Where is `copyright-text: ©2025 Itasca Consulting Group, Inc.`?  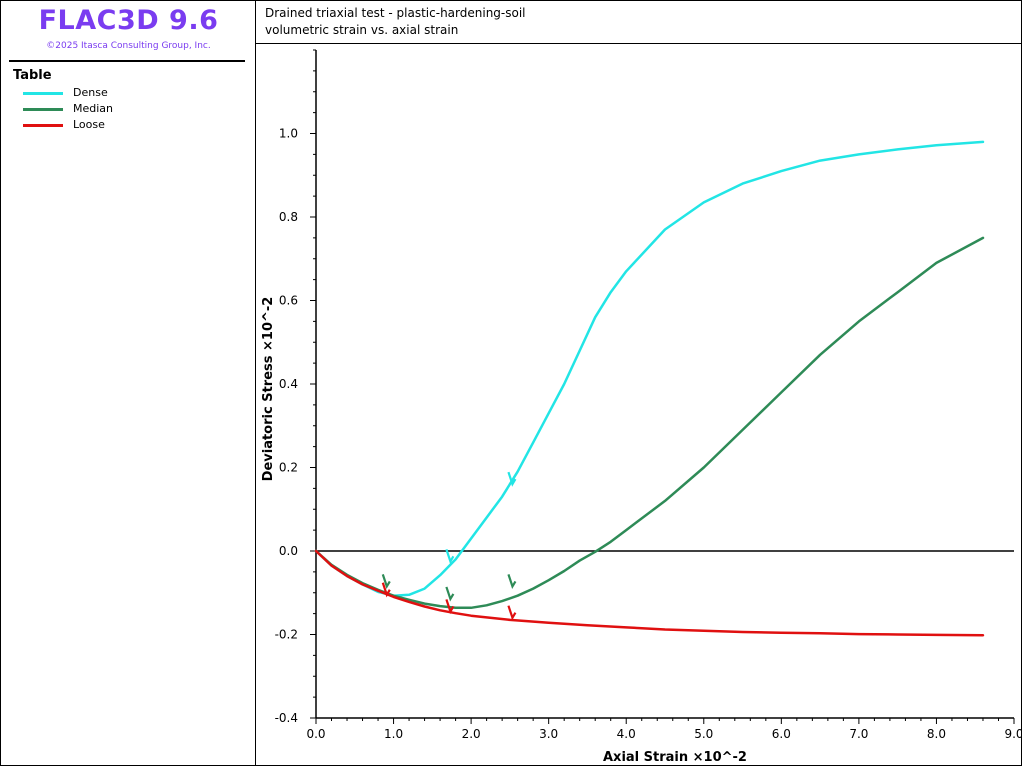
copyright-text: ©2025 Itasca Consulting Group, Inc. is located at coordinates (128, 46).